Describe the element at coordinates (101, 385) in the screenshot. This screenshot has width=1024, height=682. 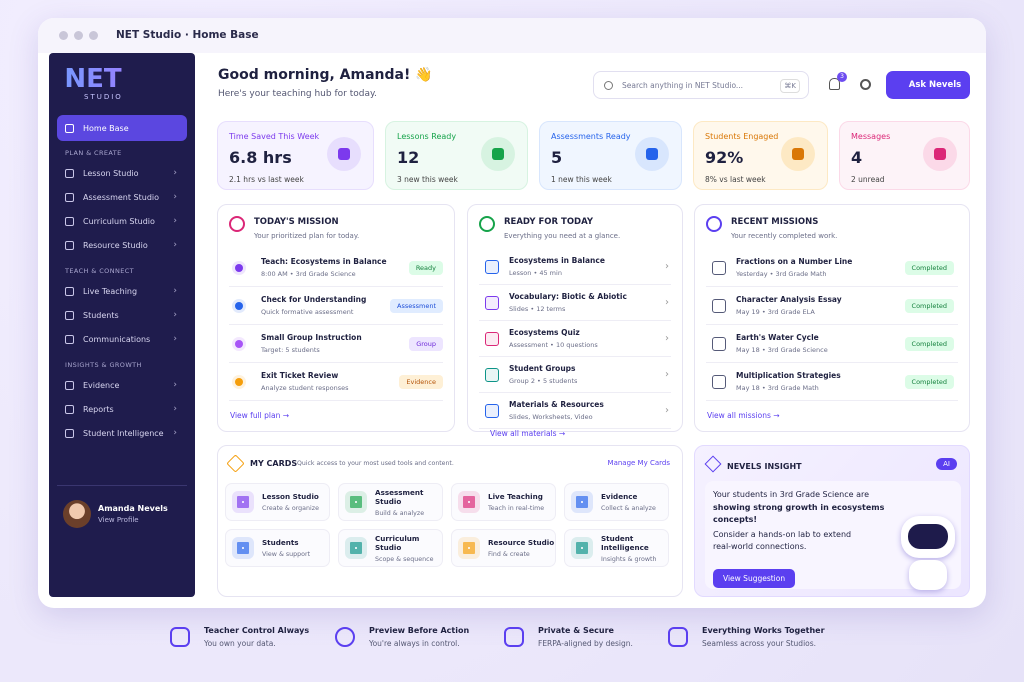
I see `nav-label: Evidence` at that location.